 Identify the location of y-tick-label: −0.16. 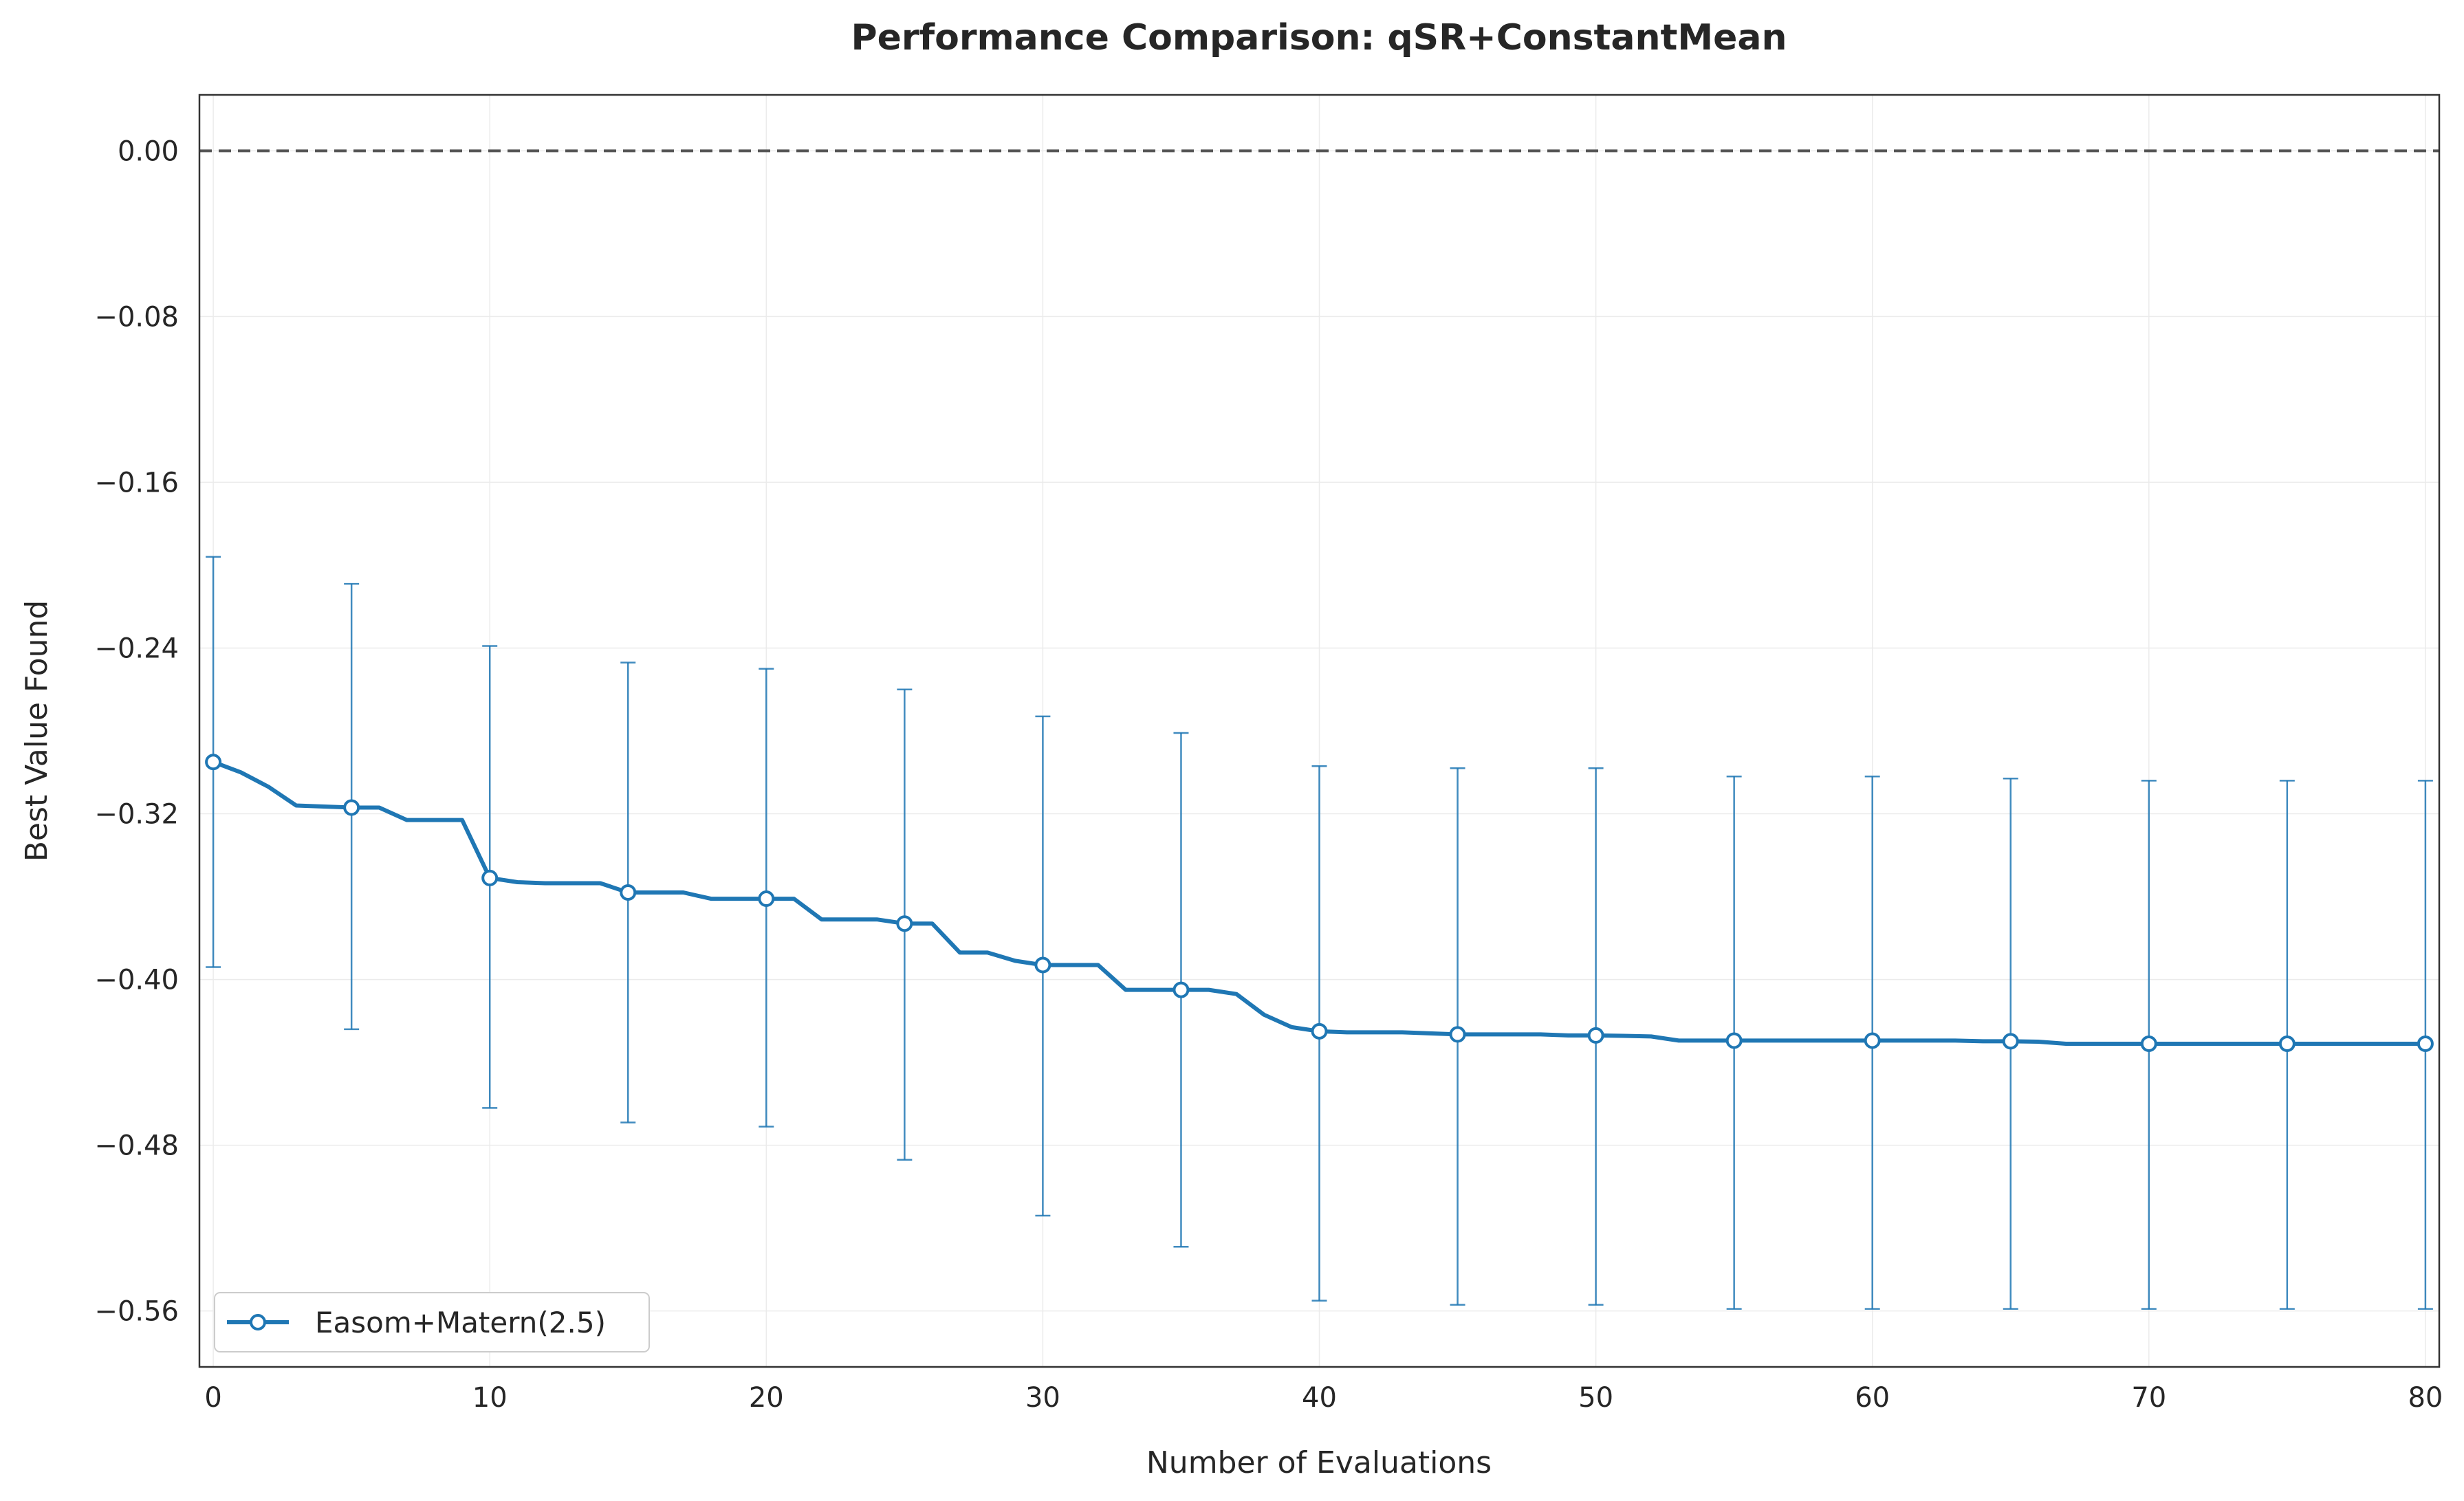
(137, 482).